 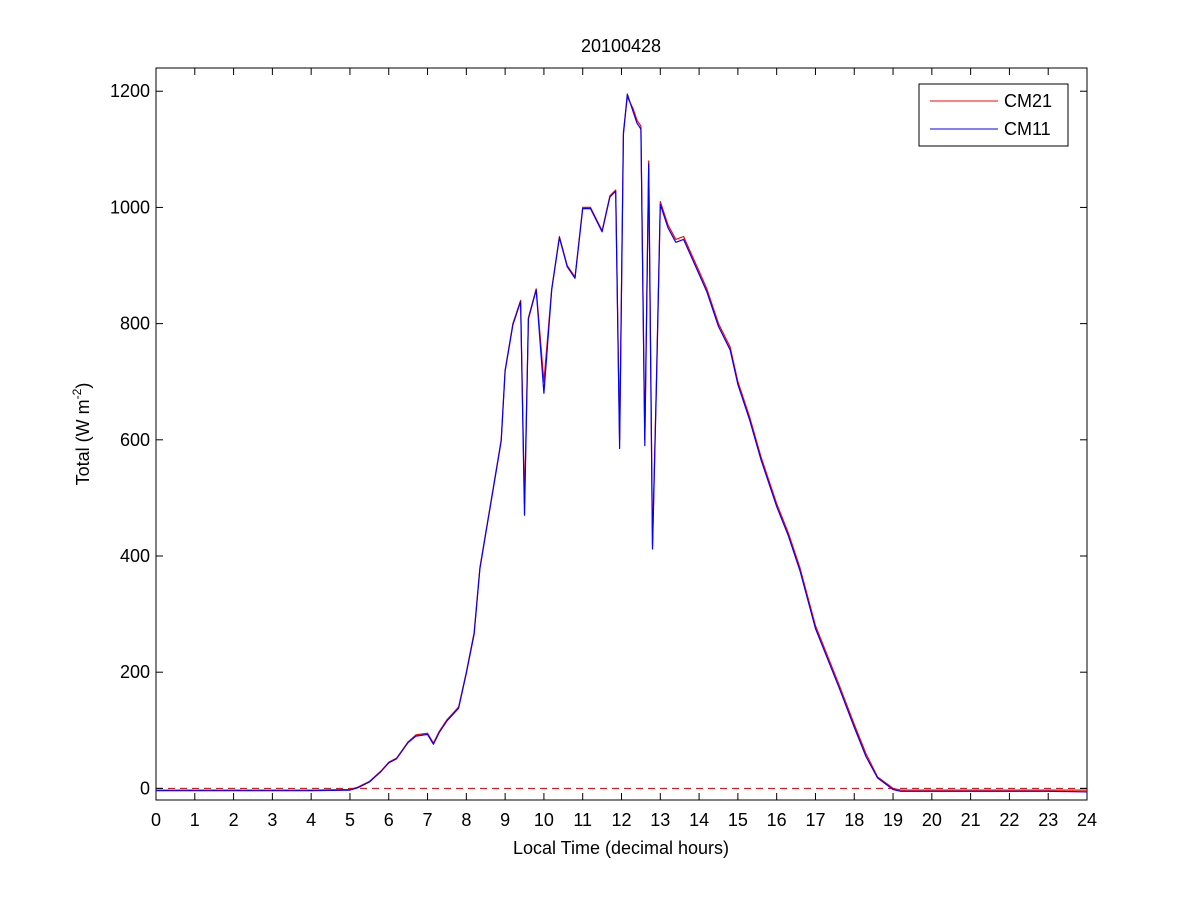 What do you see at coordinates (311, 820) in the screenshot?
I see `x-tick-label: 4` at bounding box center [311, 820].